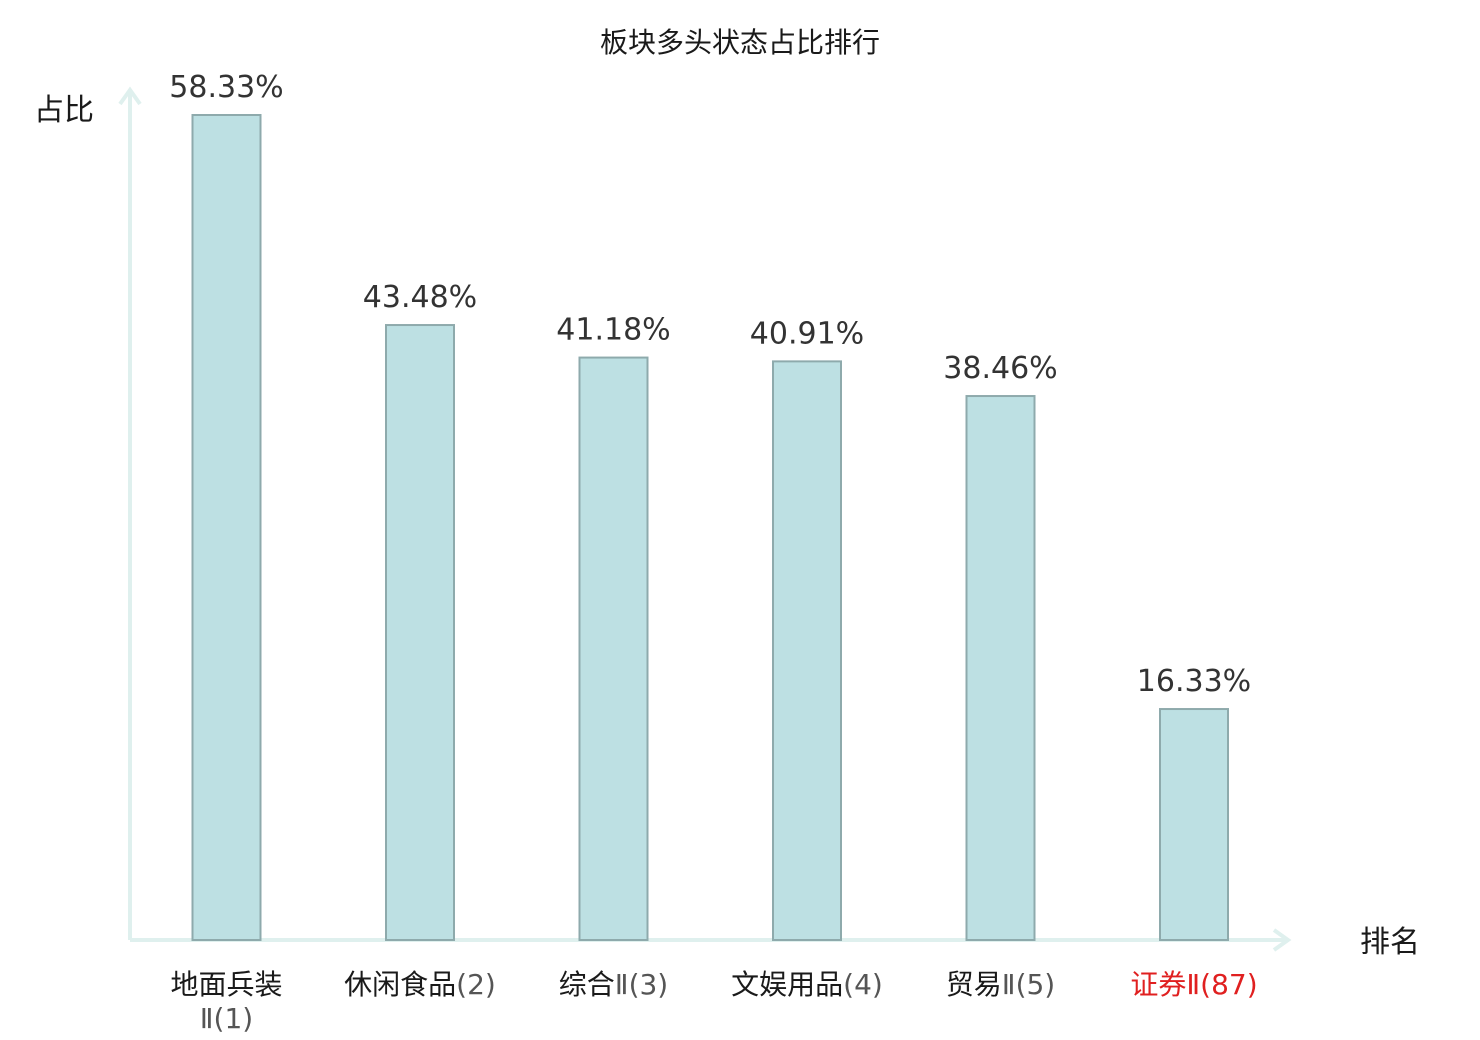 The height and width of the screenshot is (1040, 1480). What do you see at coordinates (613, 330) in the screenshot?
I see `bar-value-label: 41.18%` at bounding box center [613, 330].